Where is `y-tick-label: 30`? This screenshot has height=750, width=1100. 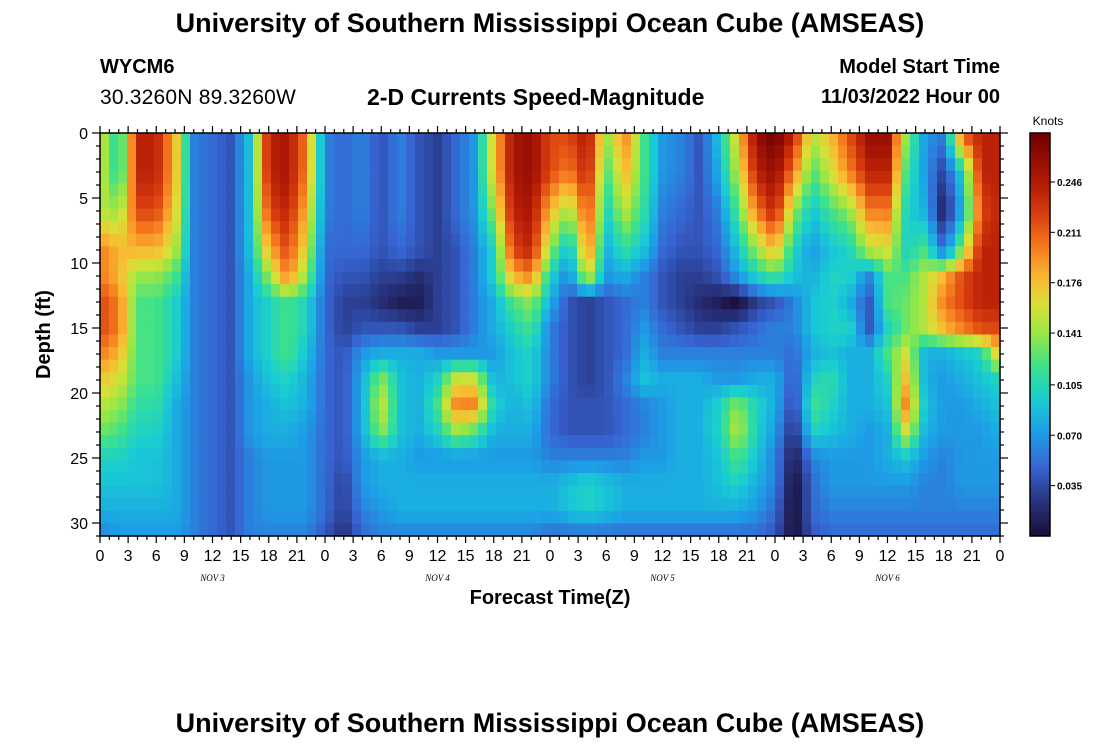 y-tick-label: 30 is located at coordinates (79, 524).